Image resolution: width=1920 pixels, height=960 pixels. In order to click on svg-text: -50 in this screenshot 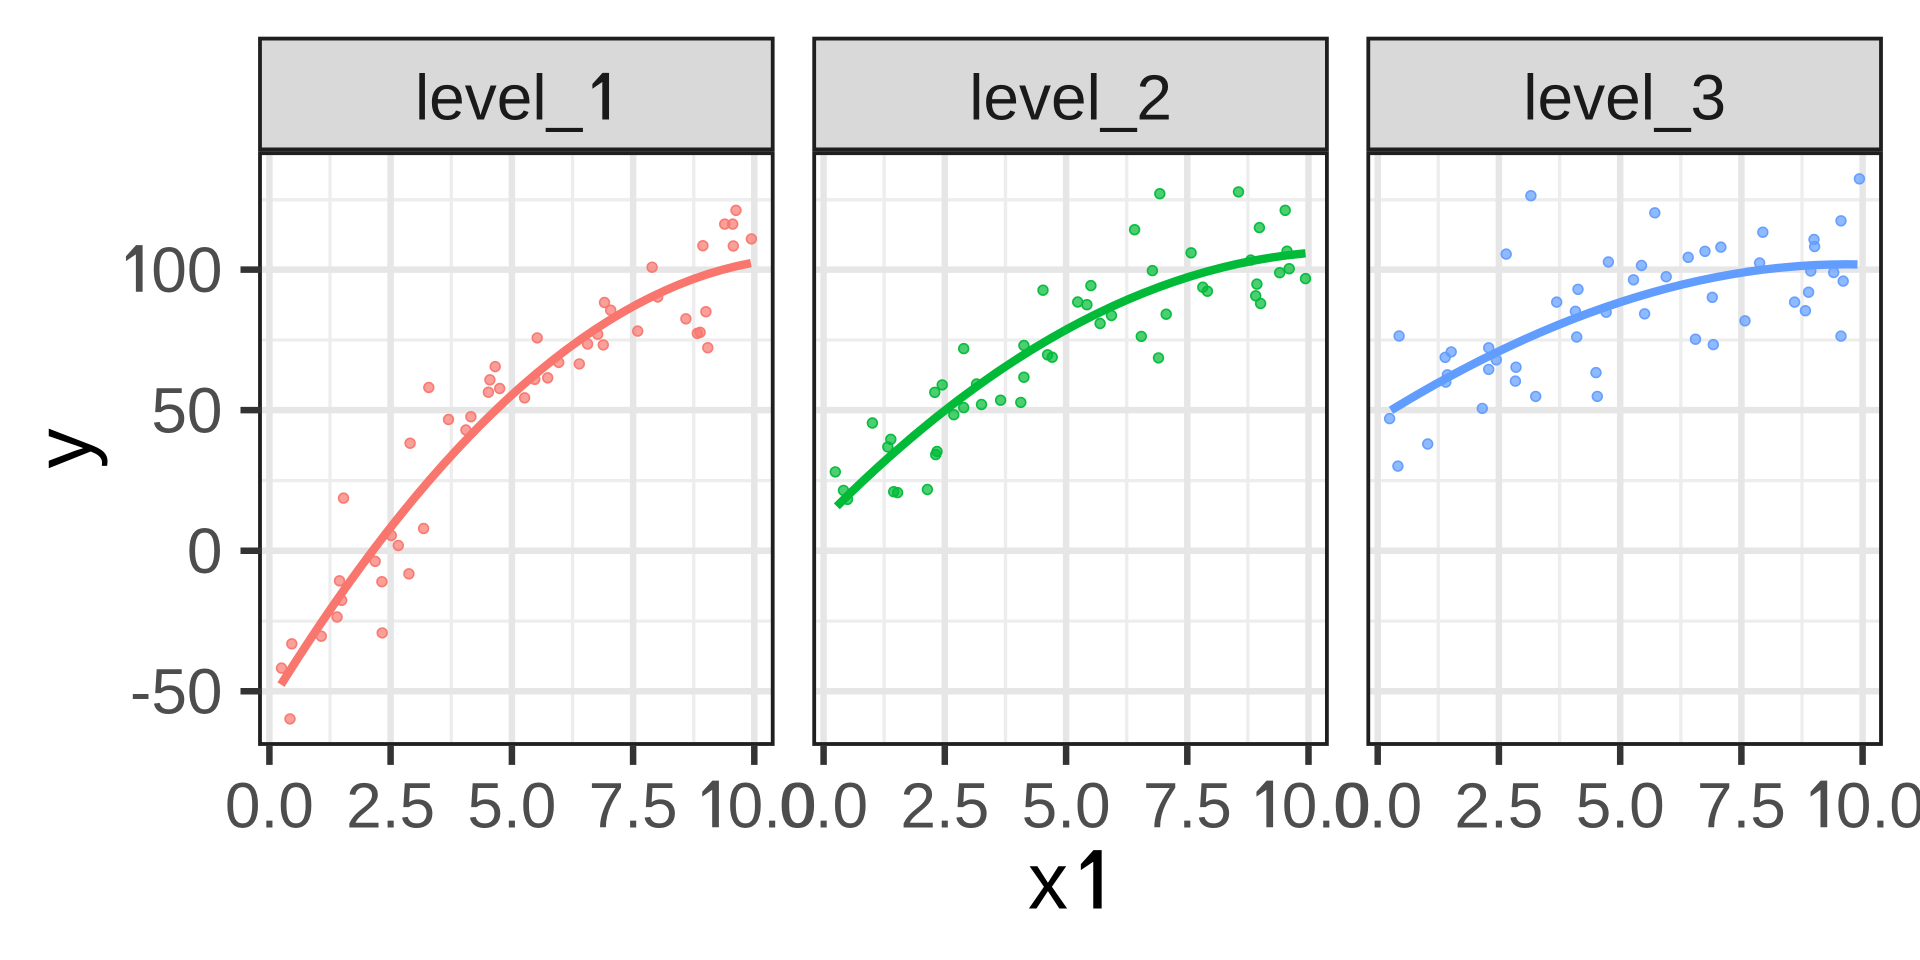, I will do `click(176, 692)`.